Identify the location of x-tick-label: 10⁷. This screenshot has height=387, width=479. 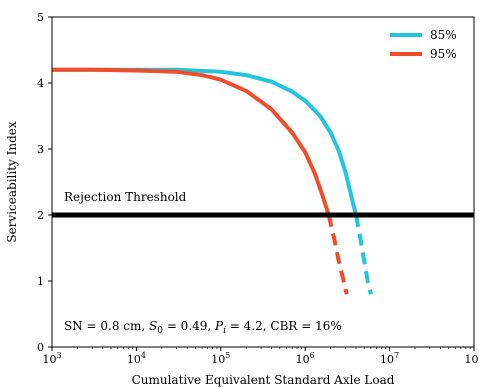
(389, 358).